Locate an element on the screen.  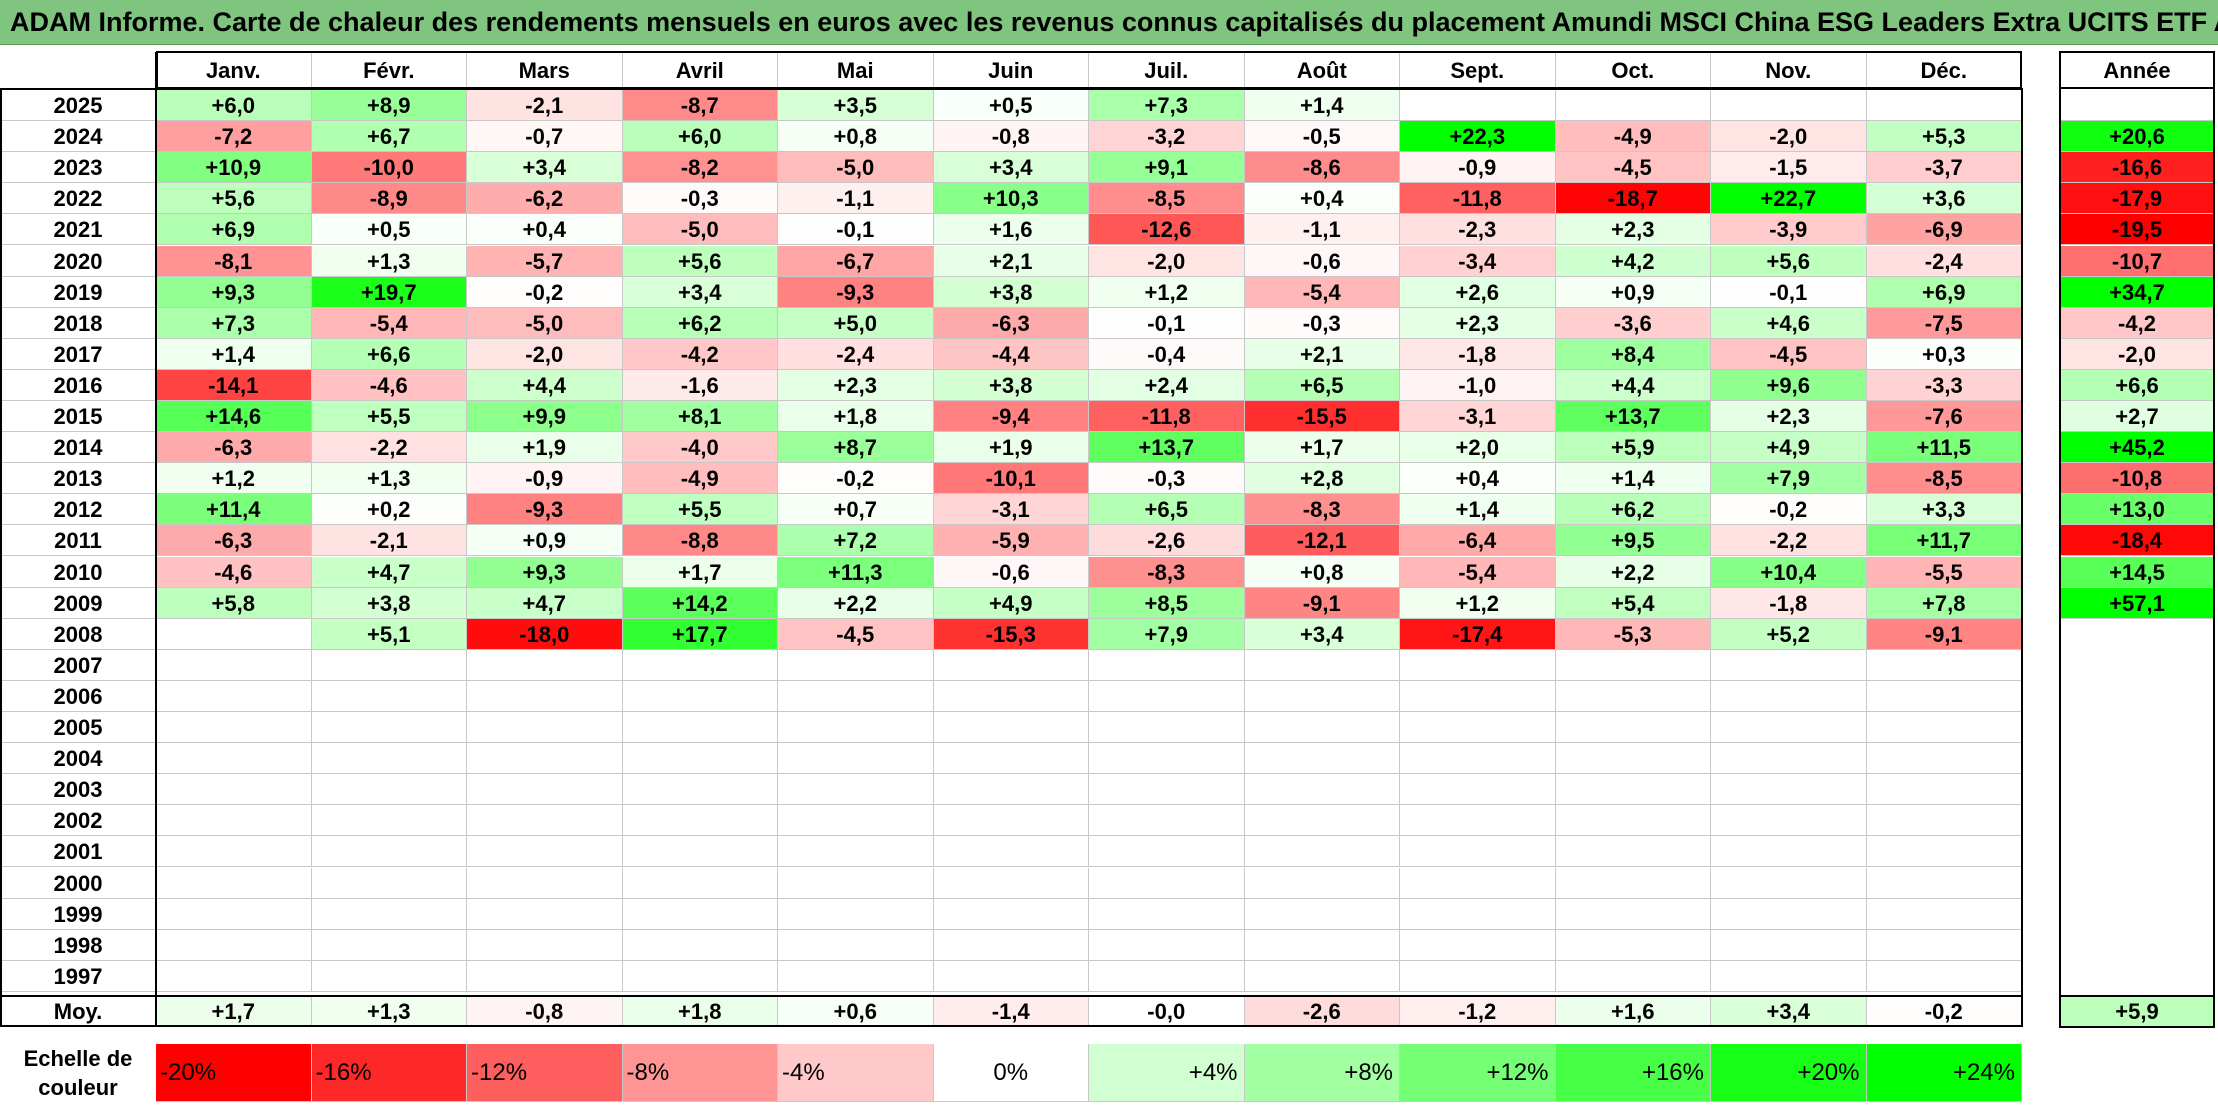
row-year-label: 2018 is located at coordinates (78, 323).